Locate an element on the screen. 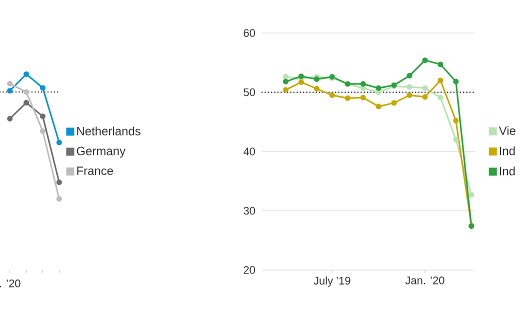  x-tick-label: Jan. ’20 is located at coordinates (424, 280).